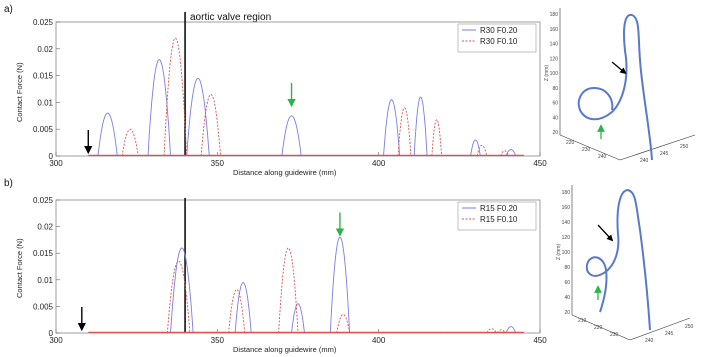 The image size is (701, 357). I want to click on panel-a-ytick-label: 0.005, so click(43, 129).